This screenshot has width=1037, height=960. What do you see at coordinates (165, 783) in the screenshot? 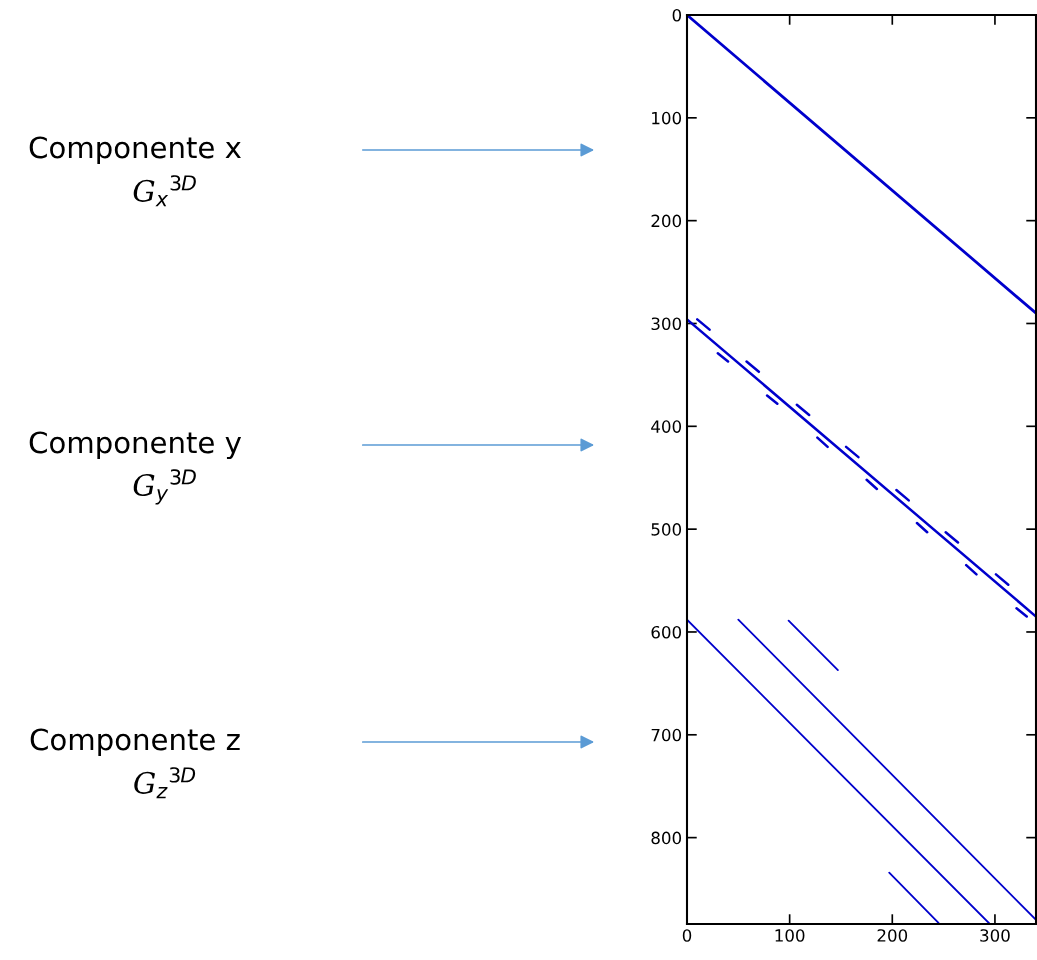
I see `text: G$_{z}$$^{3D}$` at bounding box center [165, 783].